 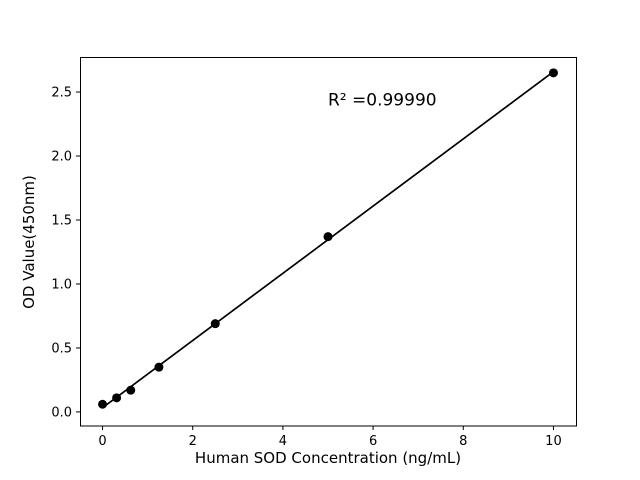 What do you see at coordinates (283, 441) in the screenshot?
I see `x-tick-label: 4` at bounding box center [283, 441].